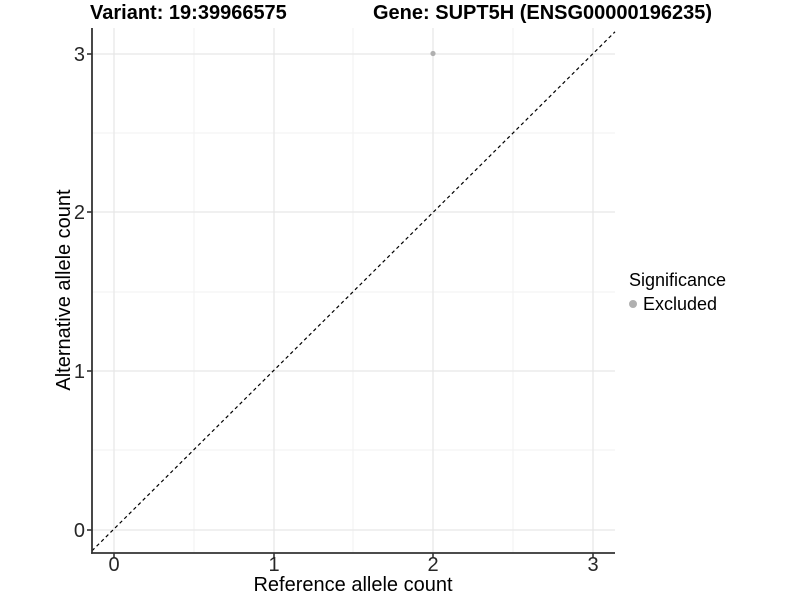  I want to click on legend-title: Significance, so click(678, 280).